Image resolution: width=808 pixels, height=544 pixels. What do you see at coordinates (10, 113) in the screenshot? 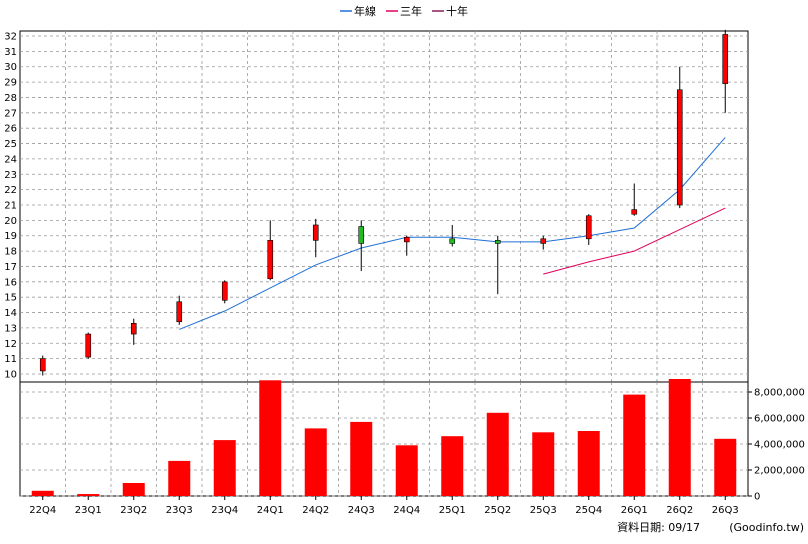
I see `price-tick-label: 27` at bounding box center [10, 113].